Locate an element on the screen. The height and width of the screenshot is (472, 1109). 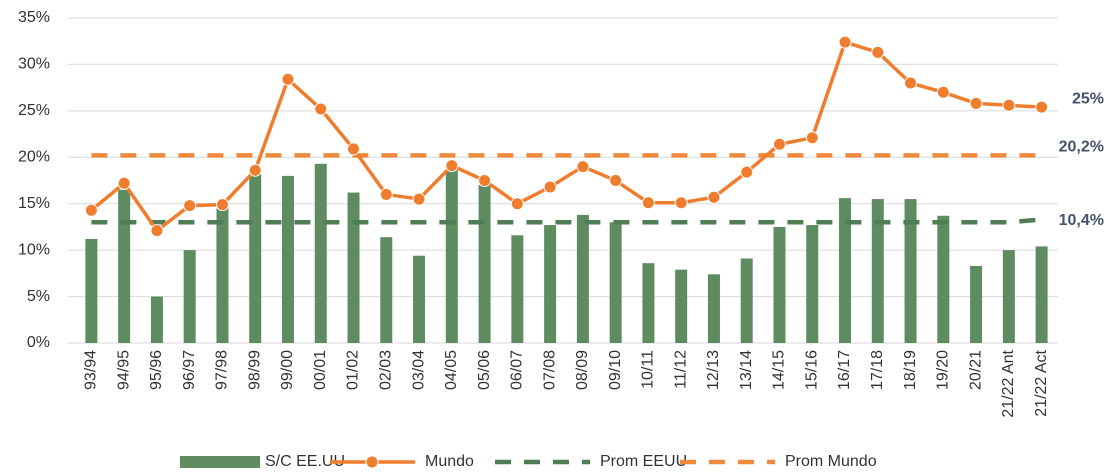
annotation: 25% is located at coordinates (1088, 98).